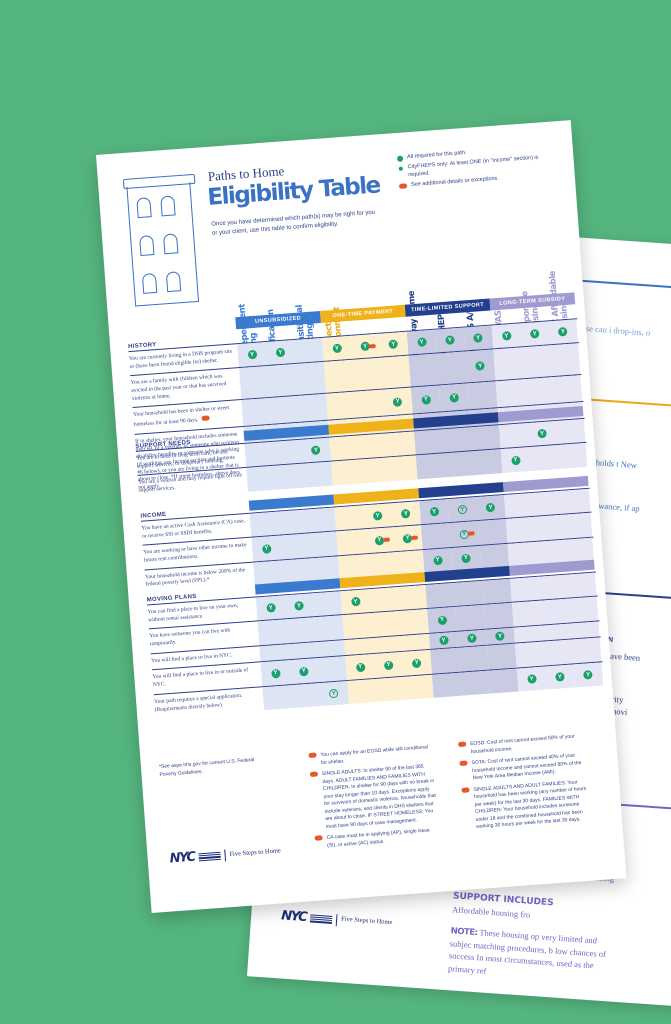 This screenshot has height=1024, width=671. Describe the element at coordinates (400, 158) in the screenshot. I see `check-dot-icon` at that location.